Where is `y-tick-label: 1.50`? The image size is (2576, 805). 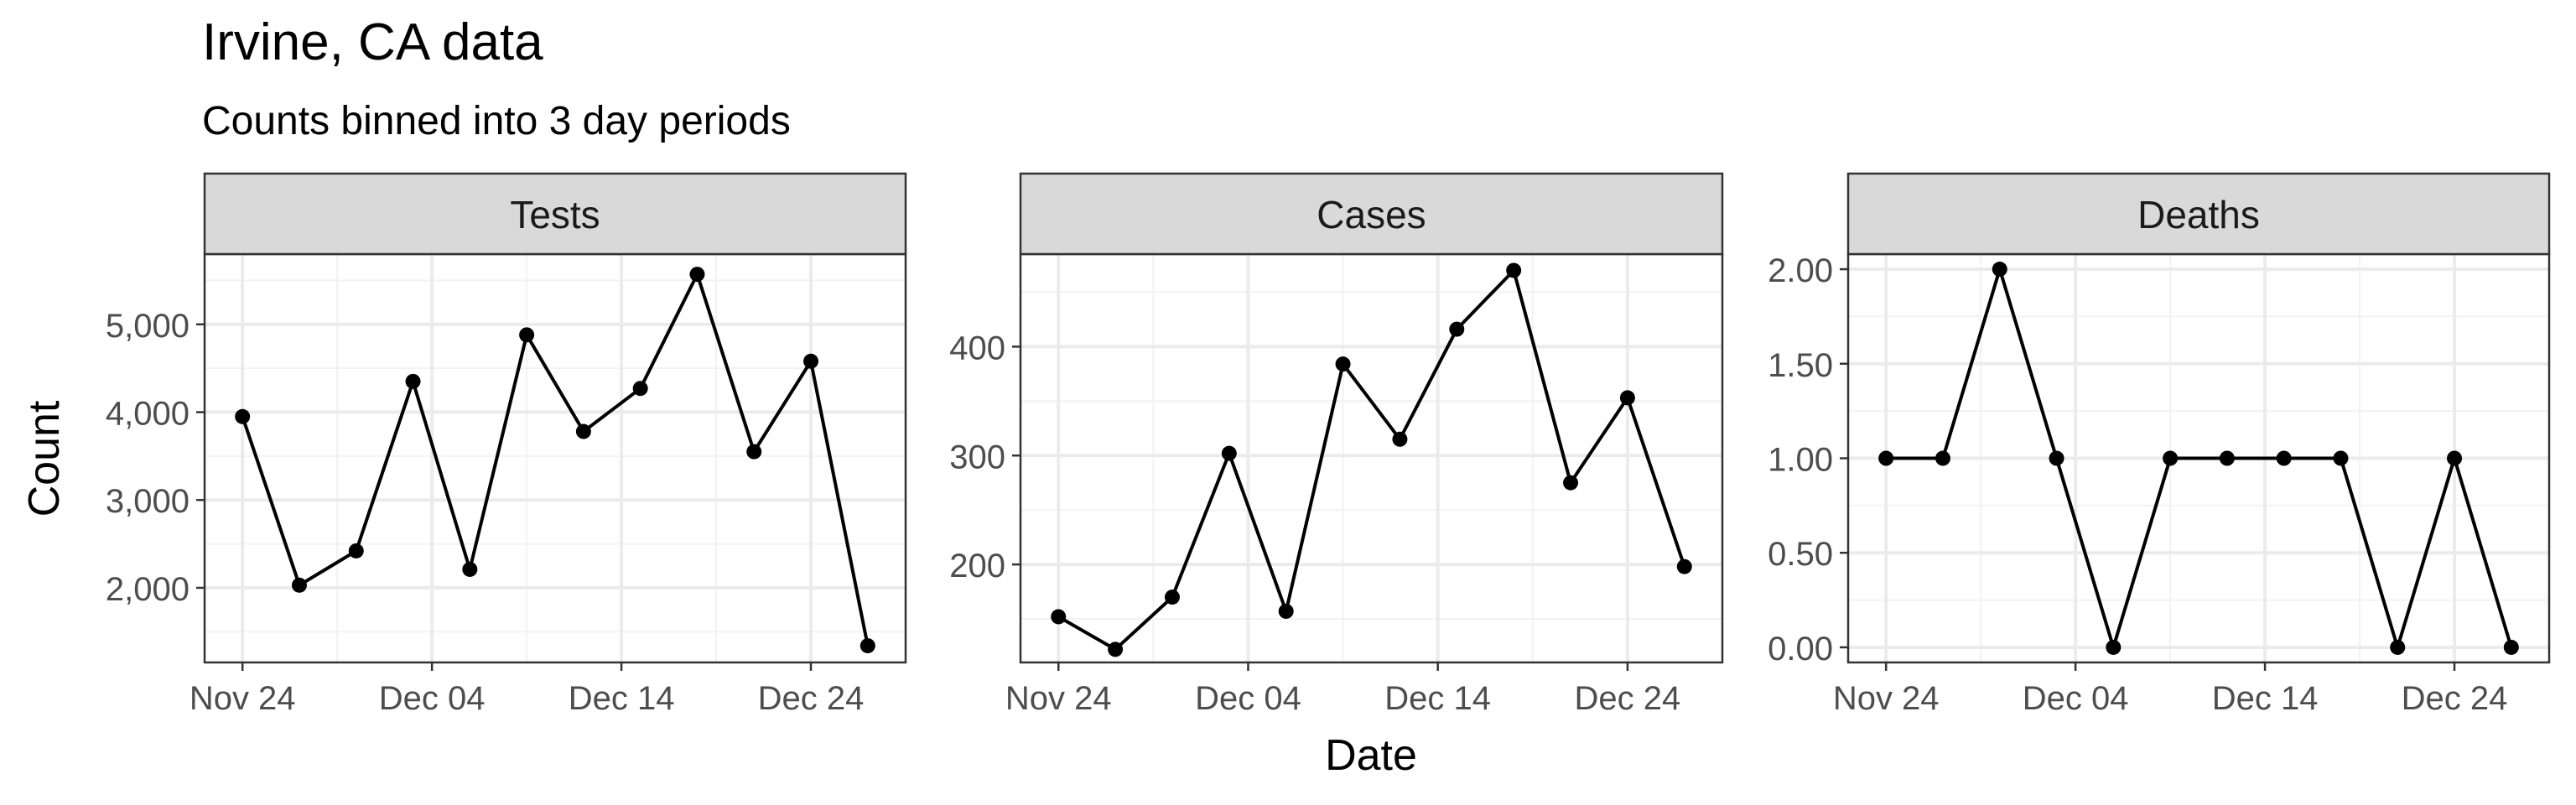 y-tick-label: 1.50 is located at coordinates (1800, 365).